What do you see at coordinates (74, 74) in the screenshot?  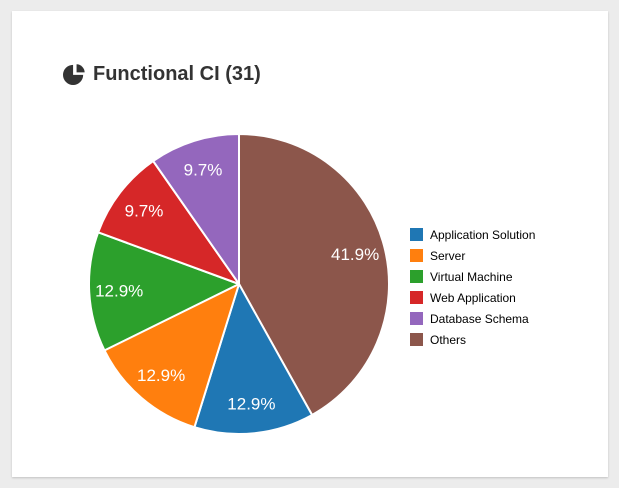 I see `pie-chart-icon` at bounding box center [74, 74].